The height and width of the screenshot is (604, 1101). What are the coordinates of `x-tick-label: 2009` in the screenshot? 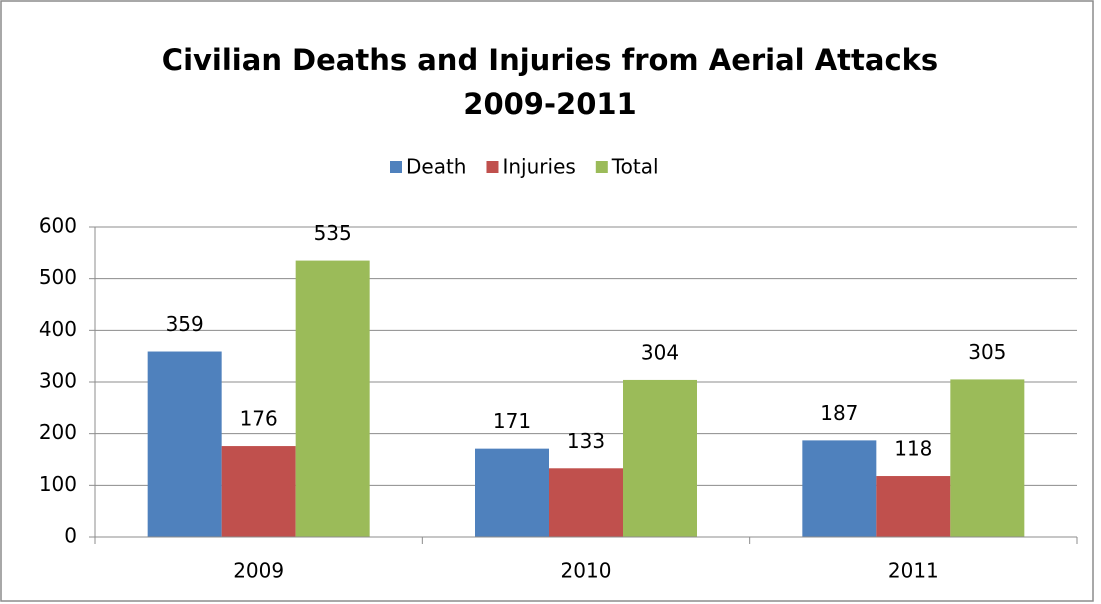 It's located at (258, 571).